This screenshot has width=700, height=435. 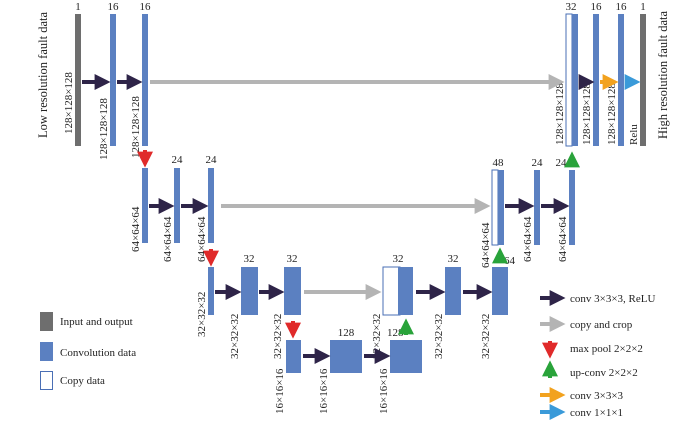 I want to click on dim-label-d2-concat: 64×64×64, so click(x=486, y=245).